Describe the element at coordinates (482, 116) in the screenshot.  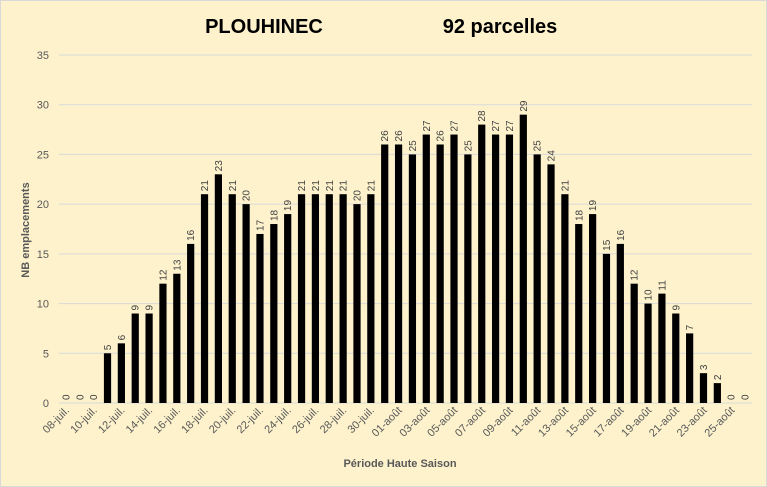
I see `data-label: 28` at that location.